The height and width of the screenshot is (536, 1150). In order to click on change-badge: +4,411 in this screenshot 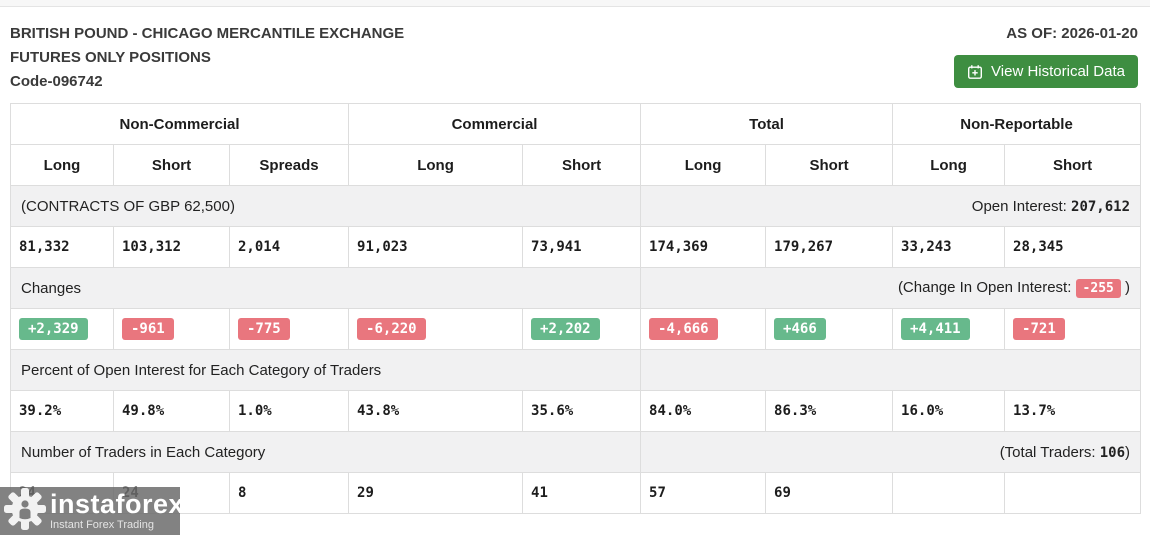, I will do `click(935, 329)`.